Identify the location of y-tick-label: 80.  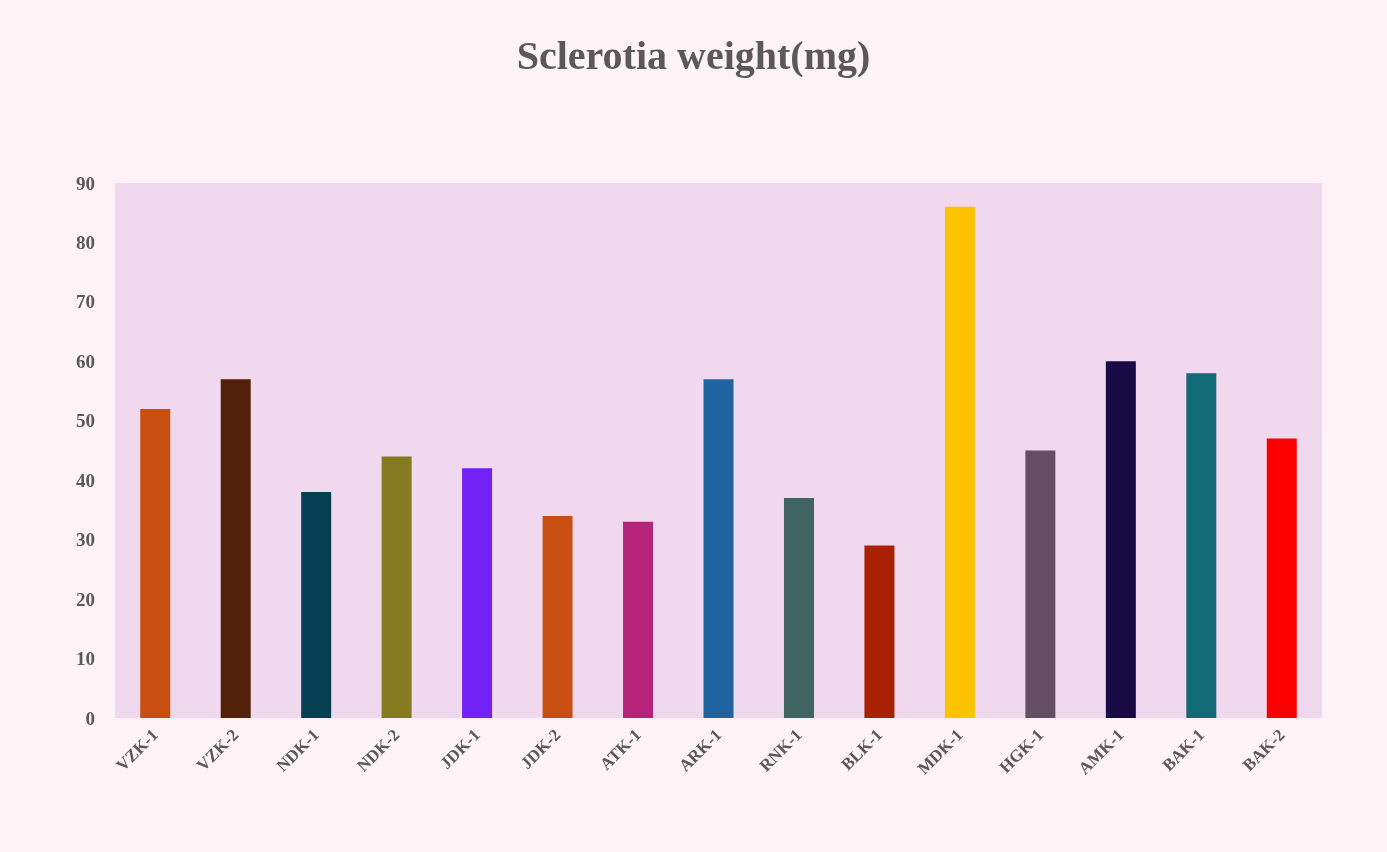
(85, 242).